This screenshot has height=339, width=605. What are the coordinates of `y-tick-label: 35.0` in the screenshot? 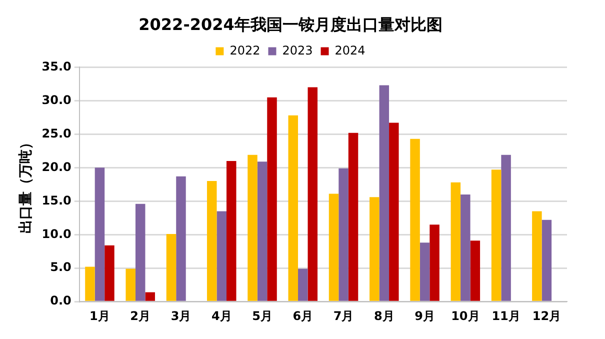 It's located at (57, 66).